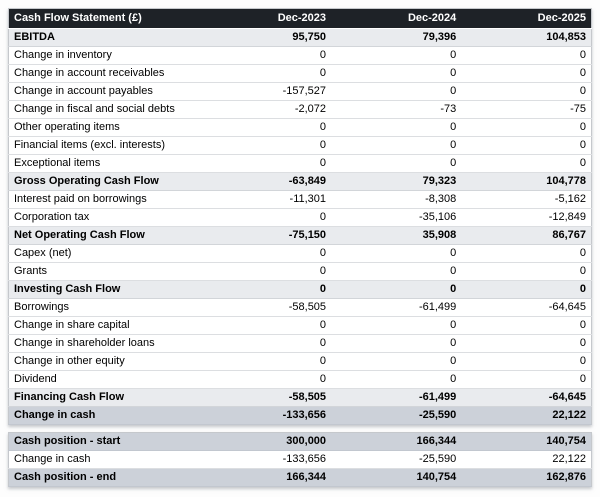 The width and height of the screenshot is (600, 497). What do you see at coordinates (526, 477) in the screenshot?
I see `cell-value: 162,876` at bounding box center [526, 477].